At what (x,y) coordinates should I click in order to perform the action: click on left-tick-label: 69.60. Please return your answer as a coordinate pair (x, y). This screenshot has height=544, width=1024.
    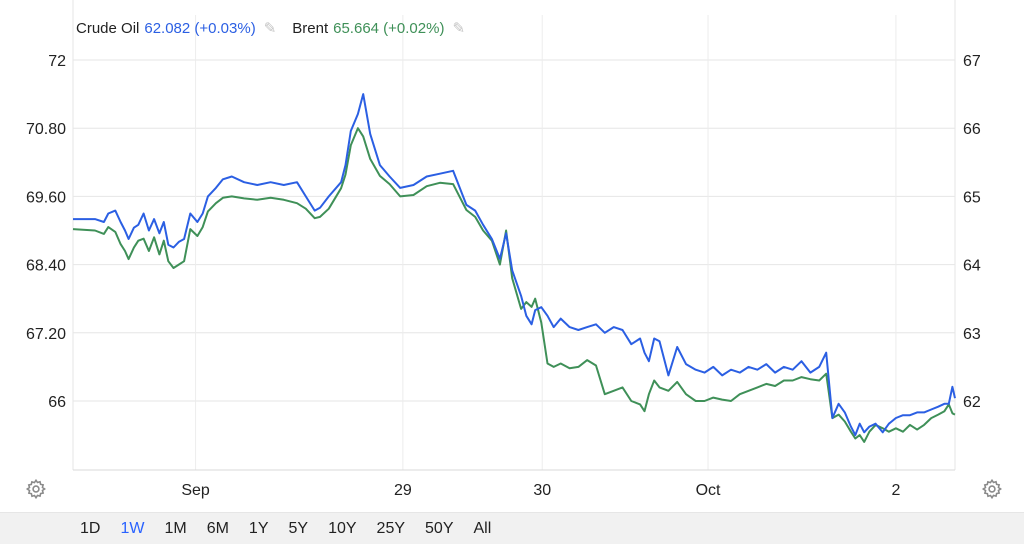
    Looking at the image, I should click on (46, 197).